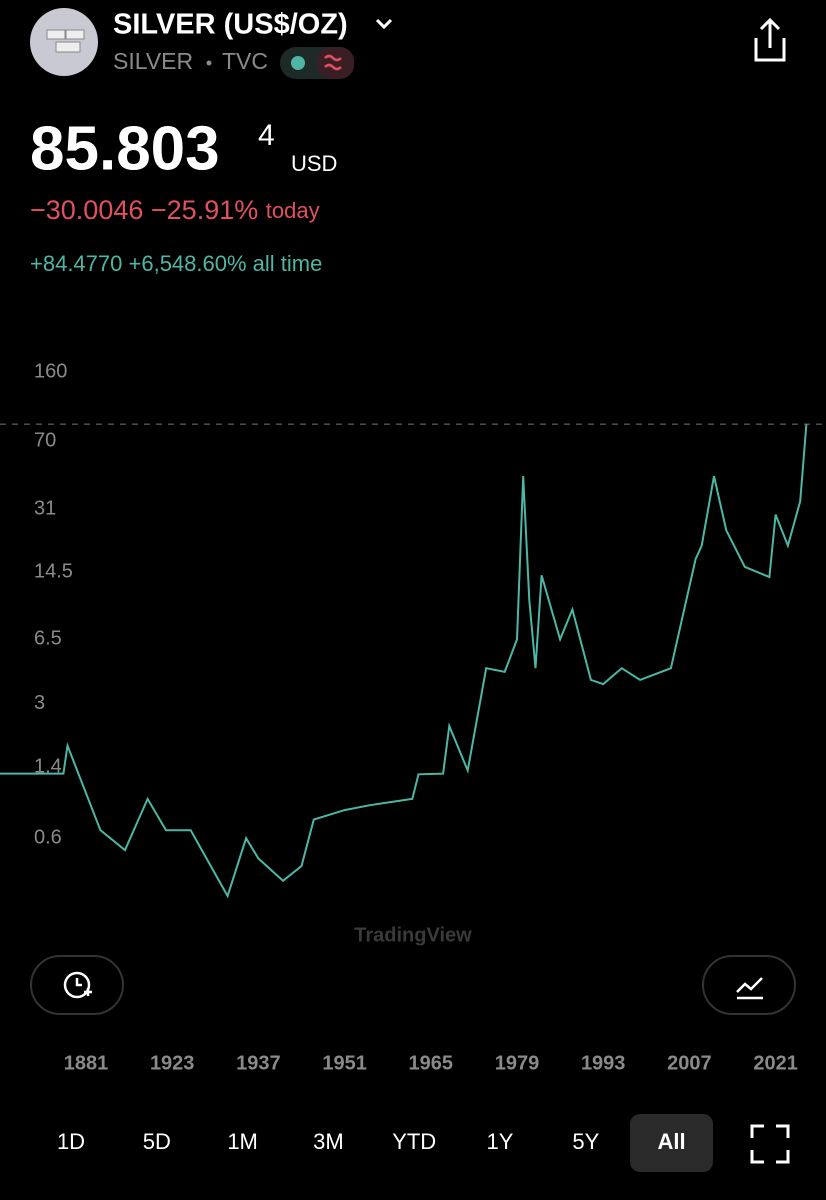 The height and width of the screenshot is (1200, 826). I want to click on x-tick-label: 2021, so click(775, 1063).